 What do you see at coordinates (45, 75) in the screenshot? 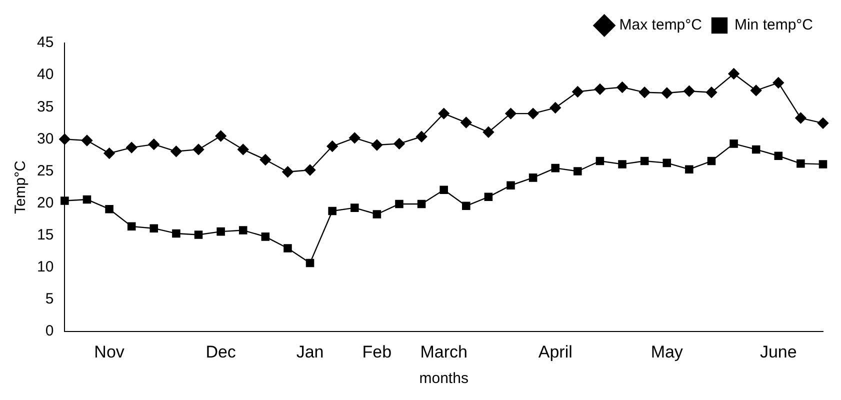
I see `y-tick-label: 40` at bounding box center [45, 75].